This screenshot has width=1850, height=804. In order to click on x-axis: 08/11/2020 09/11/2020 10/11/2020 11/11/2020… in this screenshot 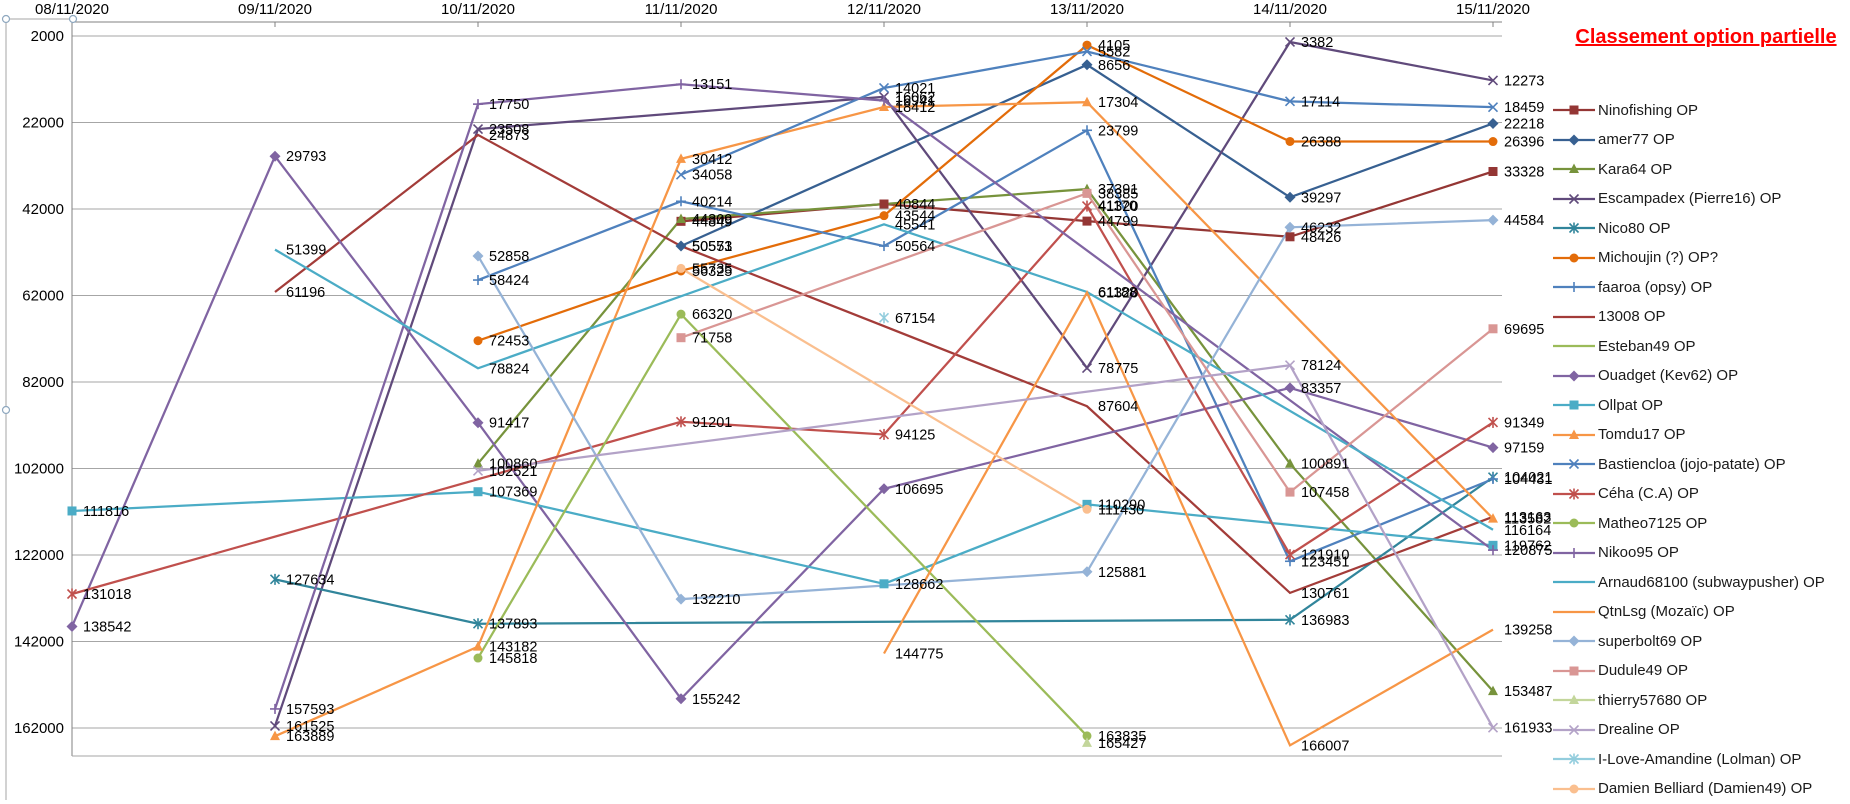, I will do `click(782, 14)`.